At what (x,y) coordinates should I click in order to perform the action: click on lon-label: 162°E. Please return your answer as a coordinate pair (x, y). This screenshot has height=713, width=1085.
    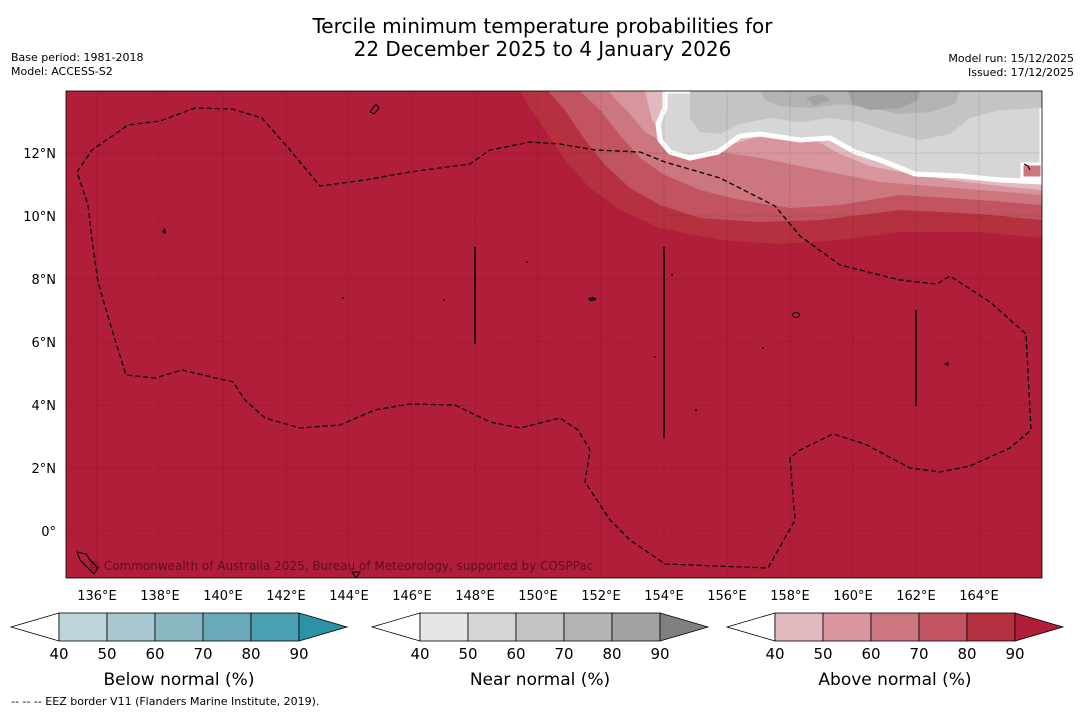
    Looking at the image, I should click on (916, 596).